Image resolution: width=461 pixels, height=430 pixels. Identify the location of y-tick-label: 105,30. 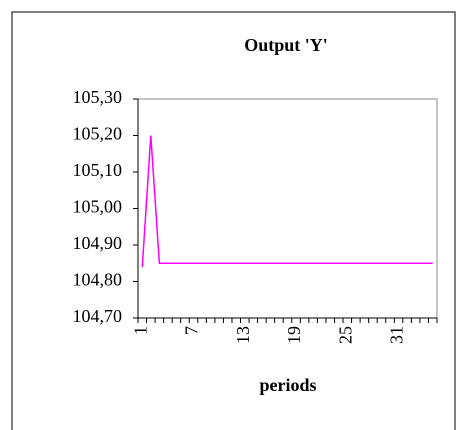
(98, 97).